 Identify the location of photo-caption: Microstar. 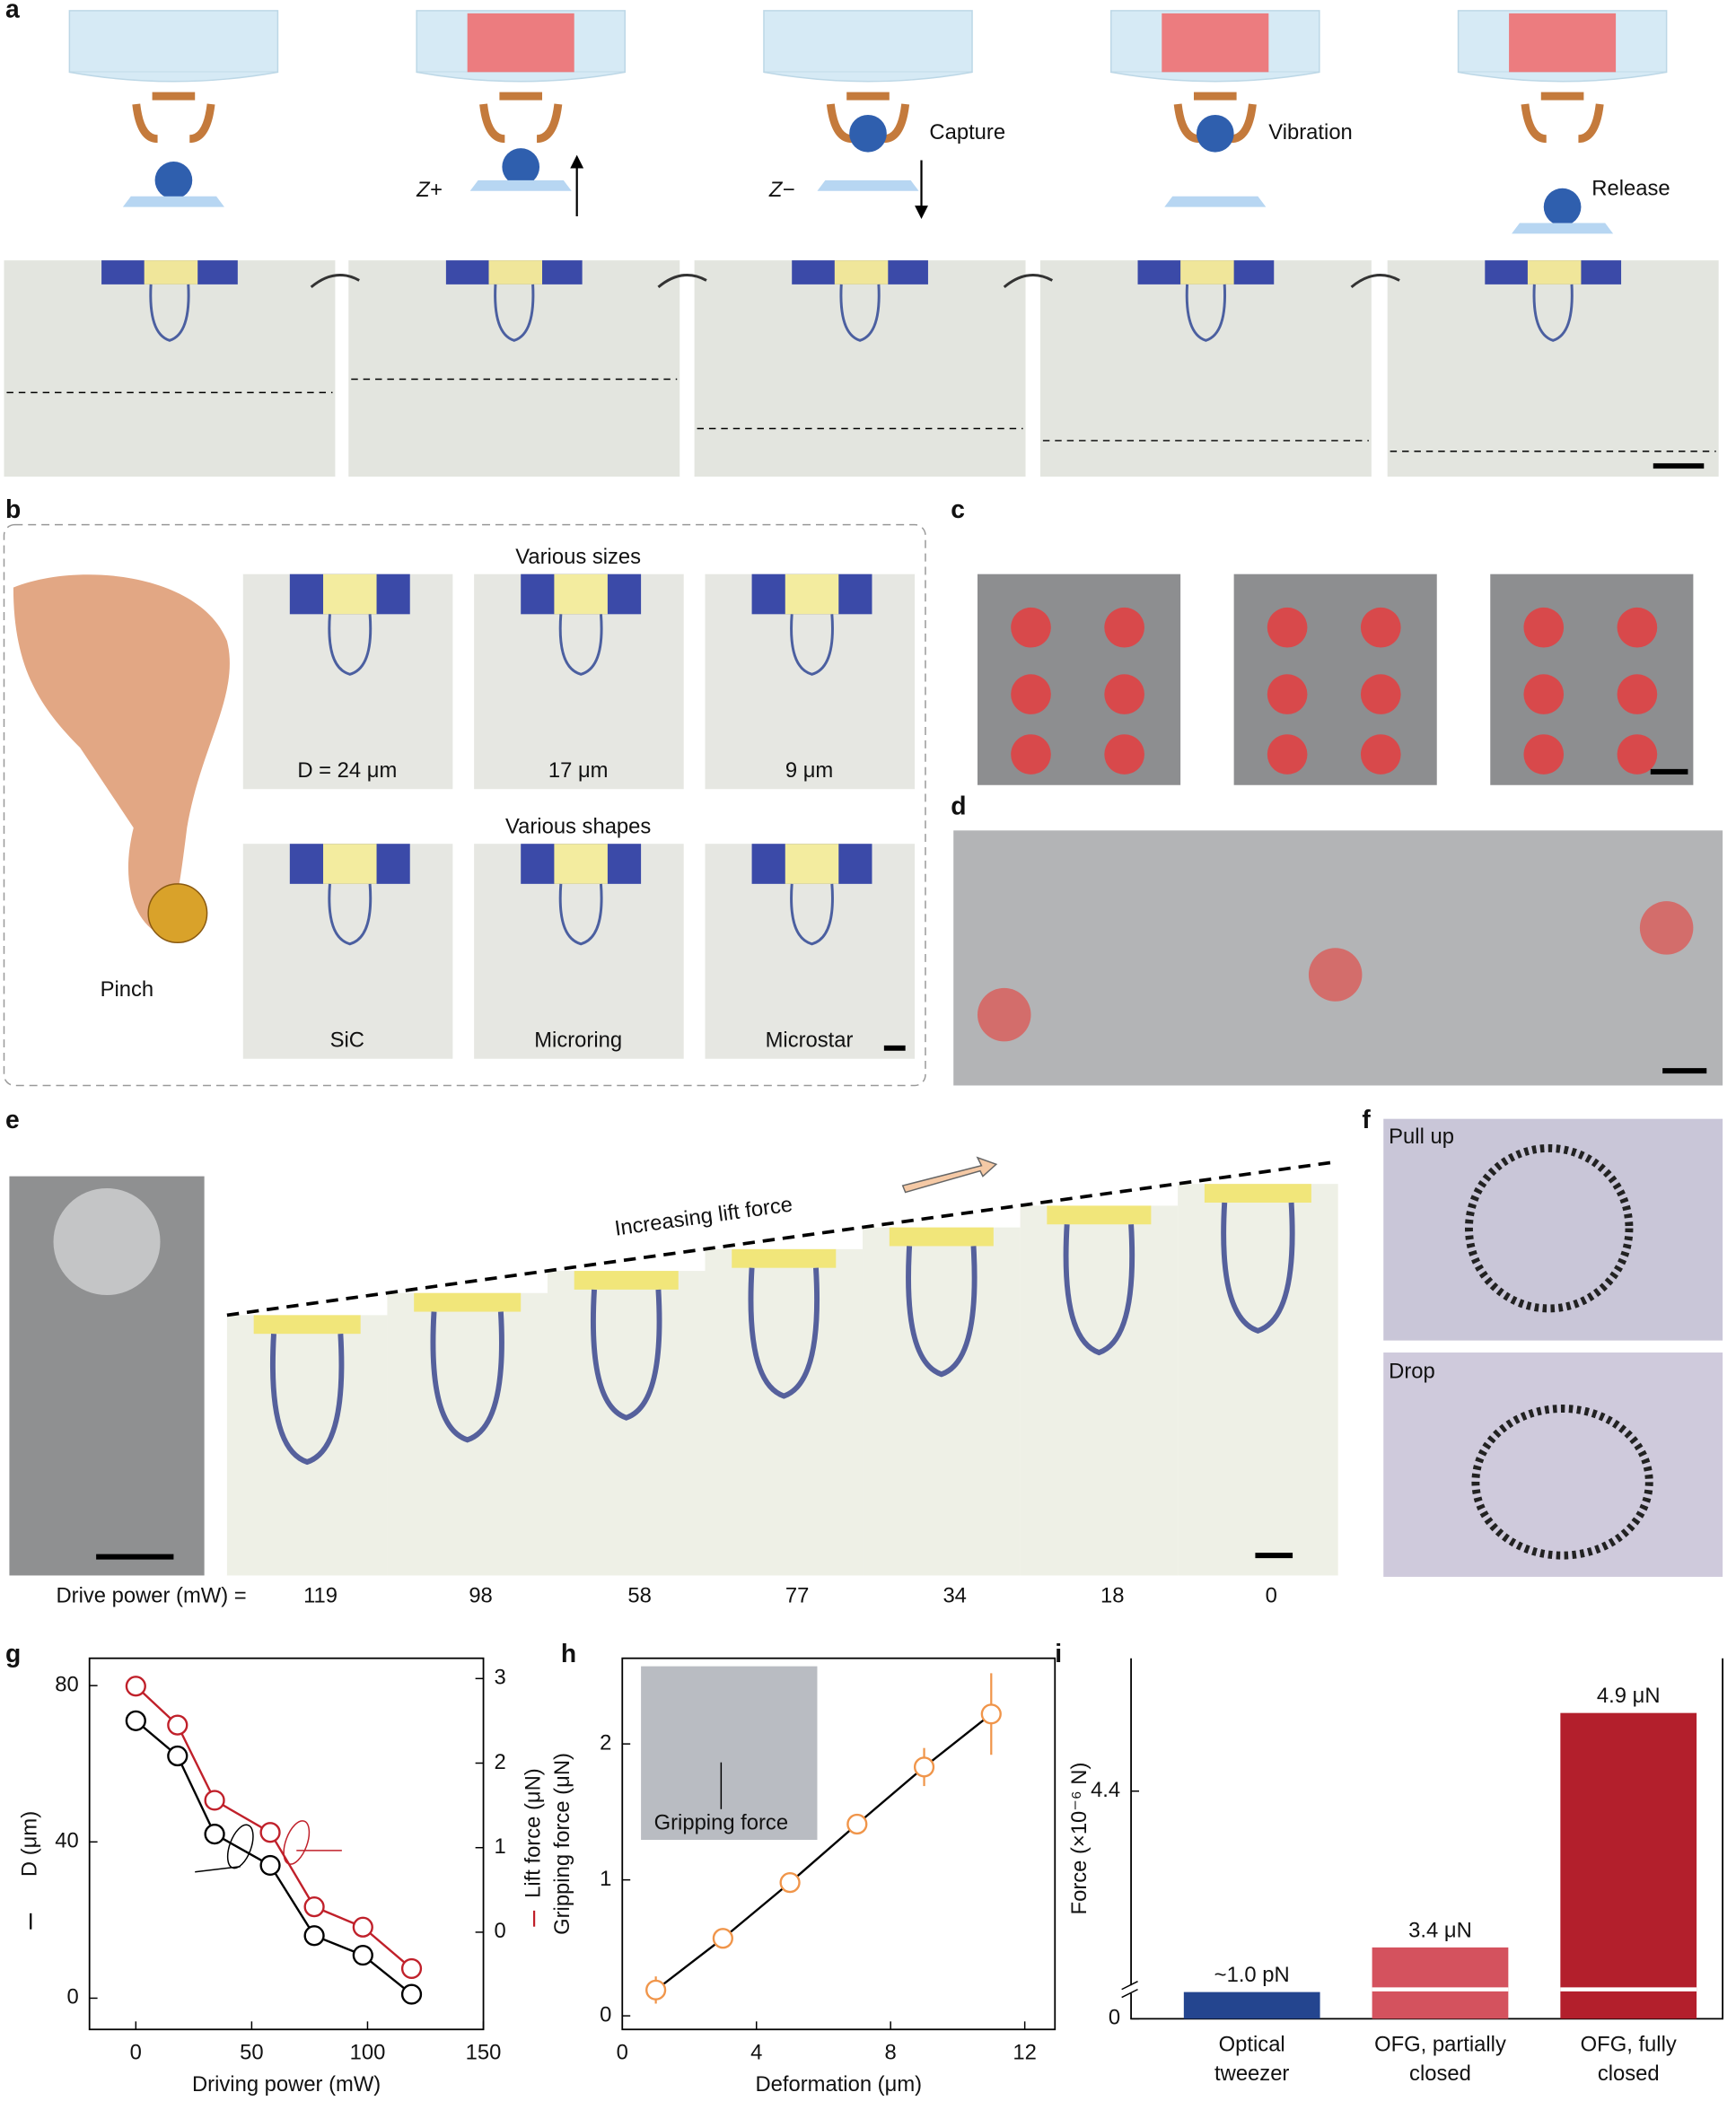
(810, 1041).